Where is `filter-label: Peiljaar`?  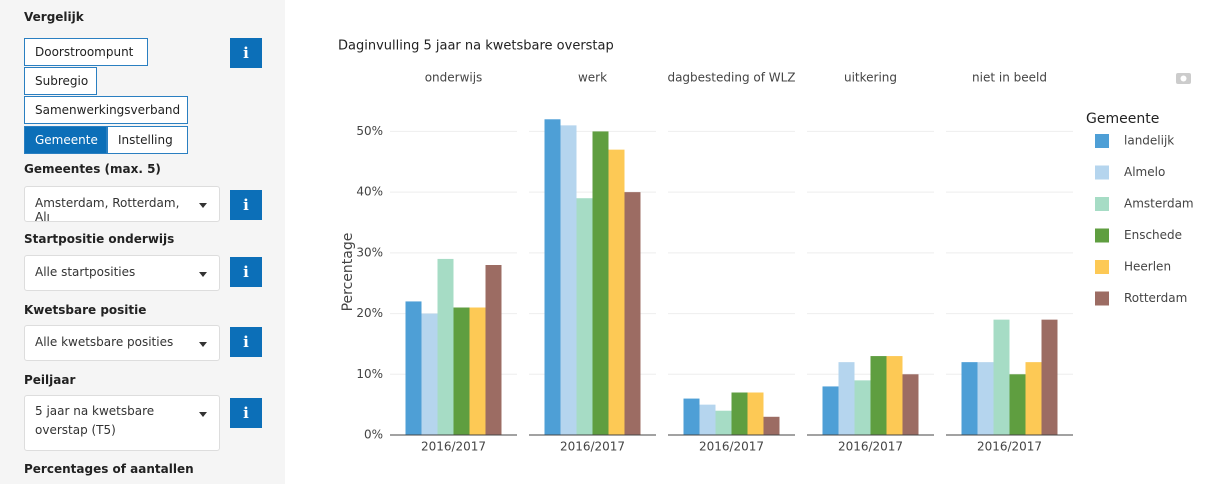 filter-label: Peiljaar is located at coordinates (50, 380).